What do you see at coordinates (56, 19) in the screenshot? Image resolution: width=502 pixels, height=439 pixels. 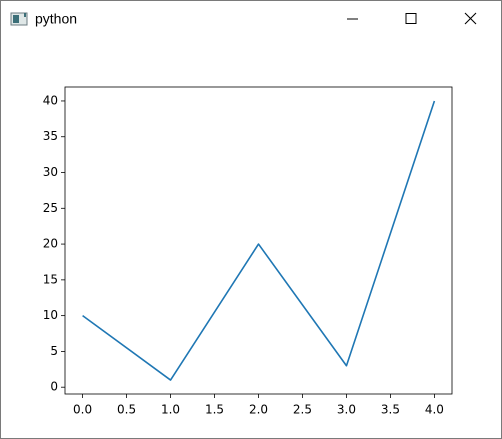 I see `window-title: python` at bounding box center [56, 19].